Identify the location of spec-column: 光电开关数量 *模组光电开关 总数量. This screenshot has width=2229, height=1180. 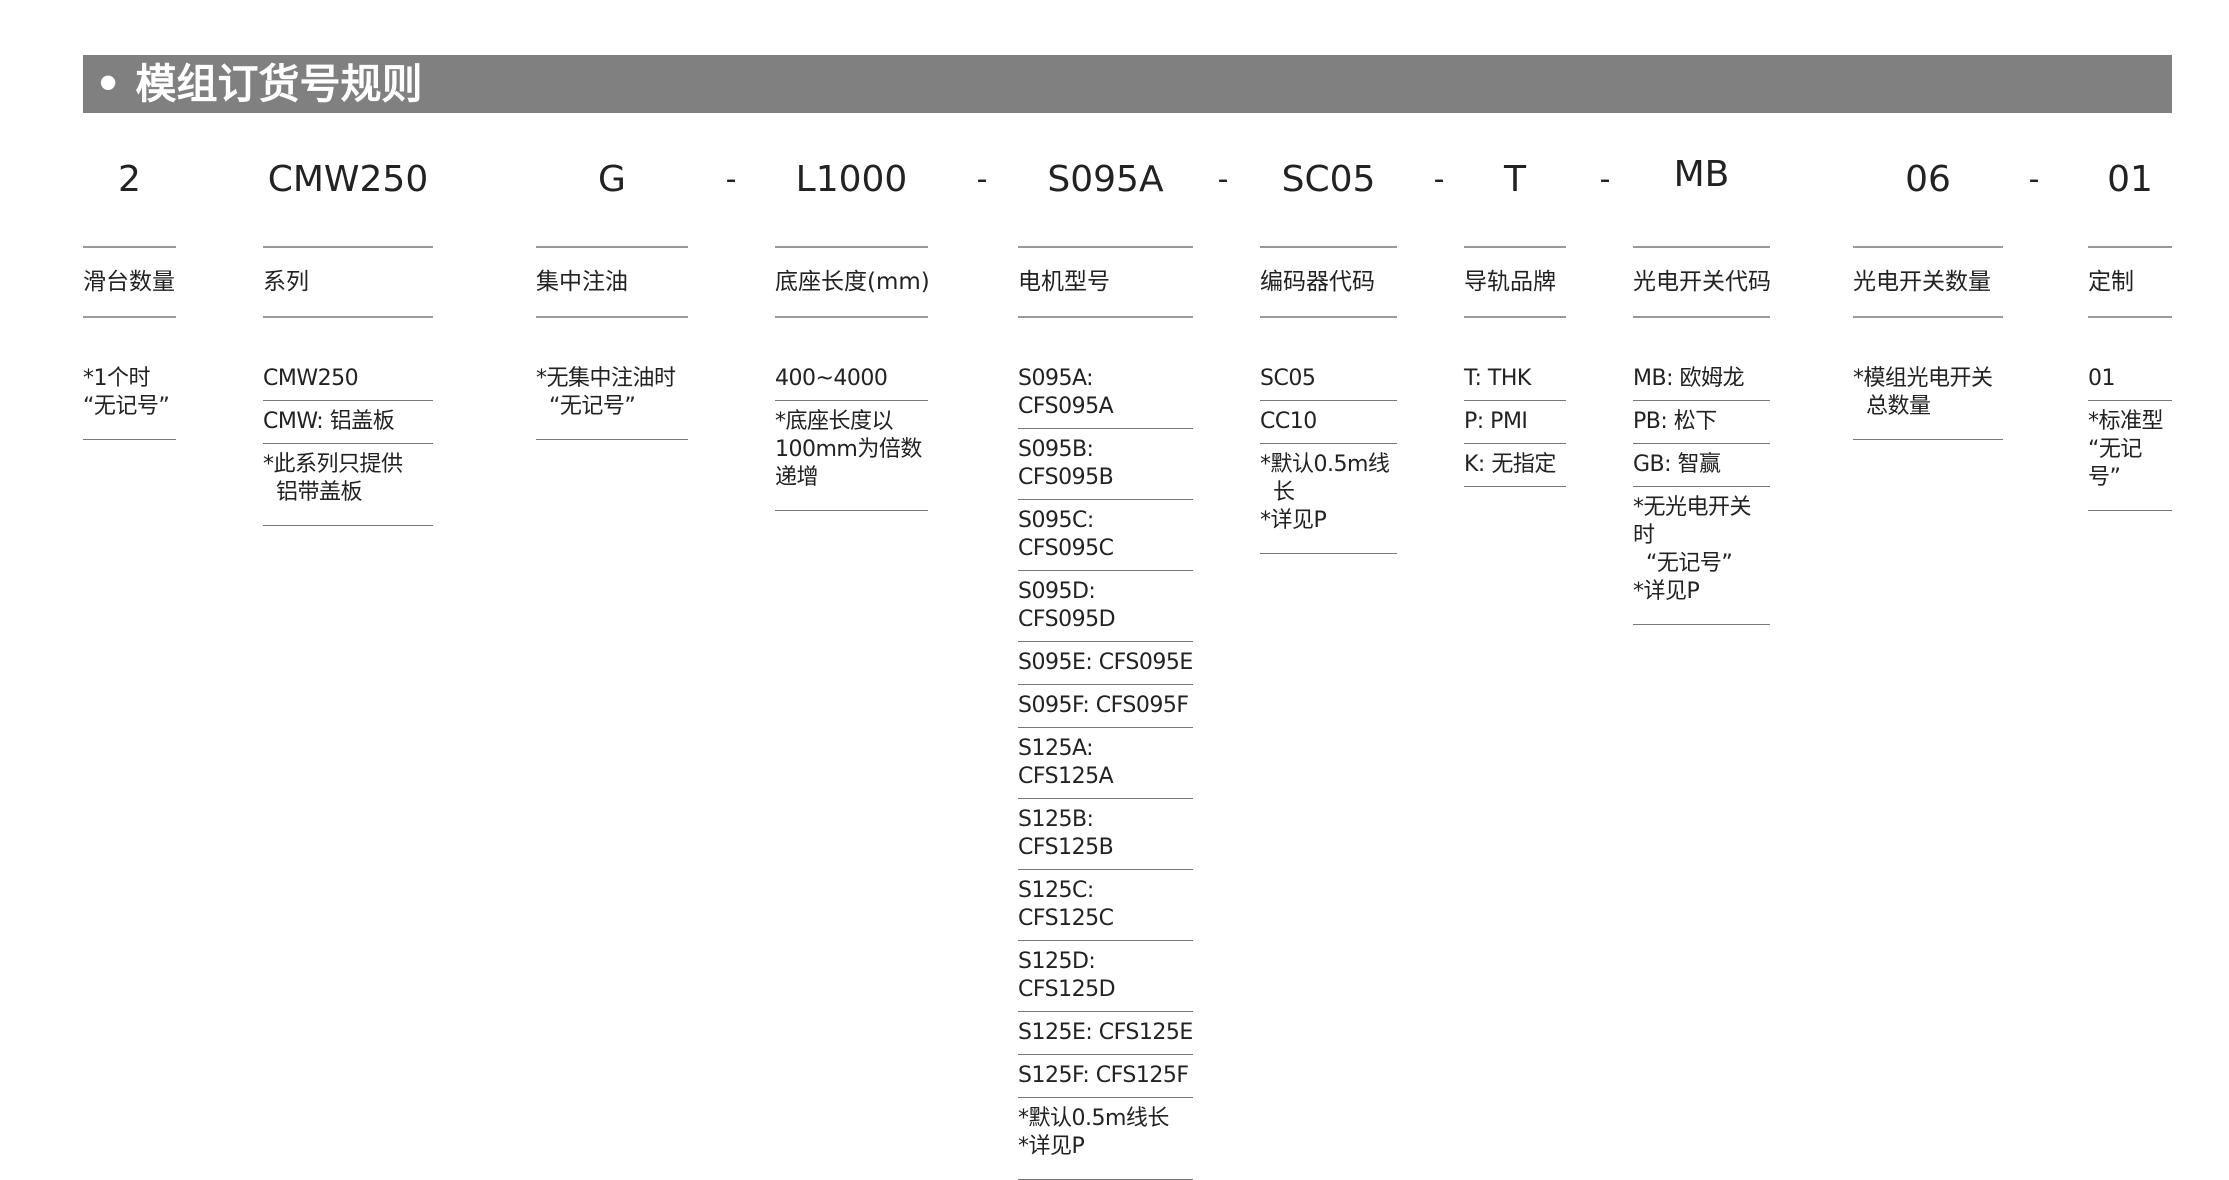
(1928, 343).